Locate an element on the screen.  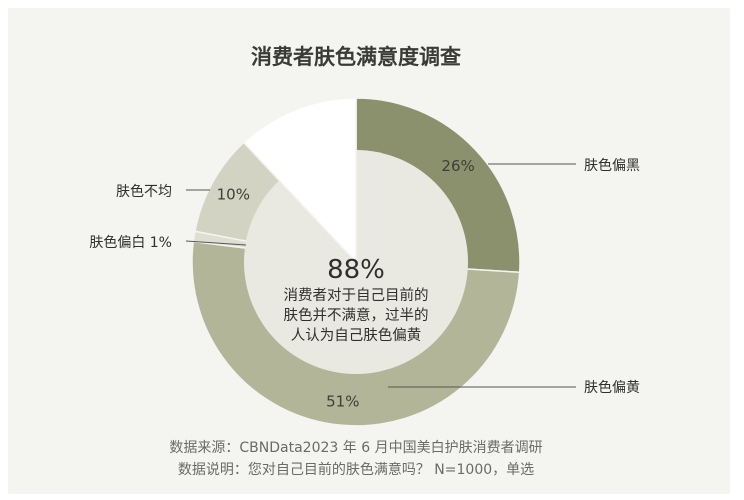
center-text-line-2: 肤色并不满意，过半的 is located at coordinates (356, 315).